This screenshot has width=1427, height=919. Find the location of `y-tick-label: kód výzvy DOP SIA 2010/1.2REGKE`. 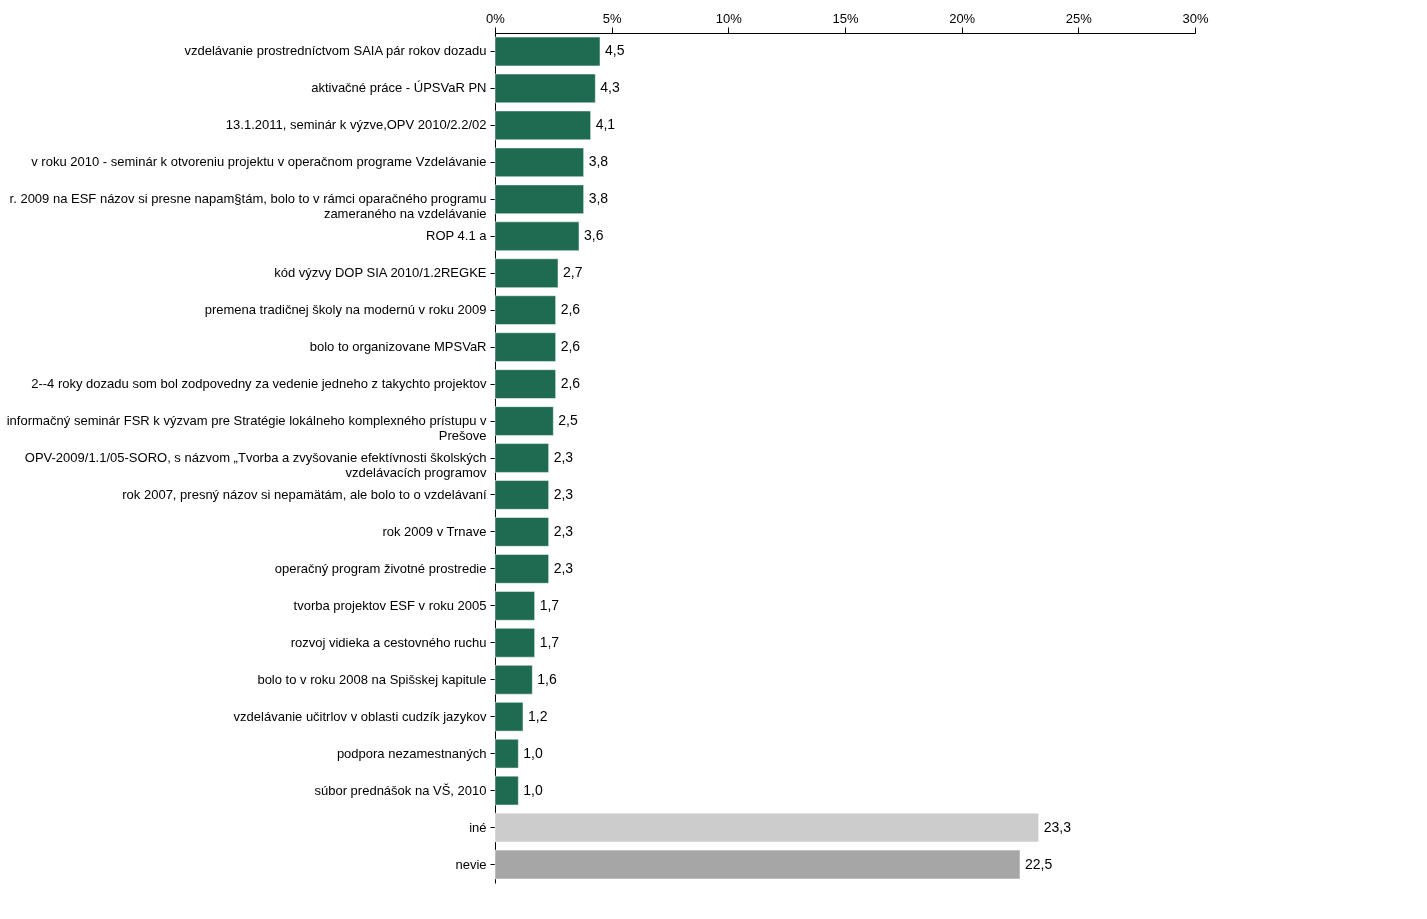

y-tick-label: kód výzvy DOP SIA 2010/1.2REGKE is located at coordinates (380, 273).